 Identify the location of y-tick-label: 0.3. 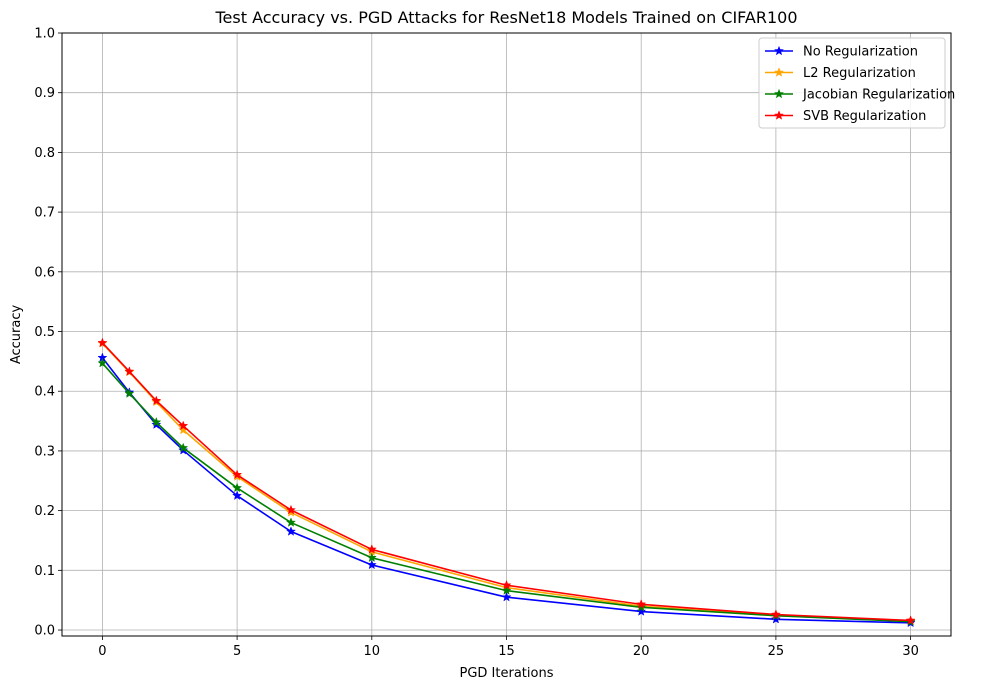
(44, 451).